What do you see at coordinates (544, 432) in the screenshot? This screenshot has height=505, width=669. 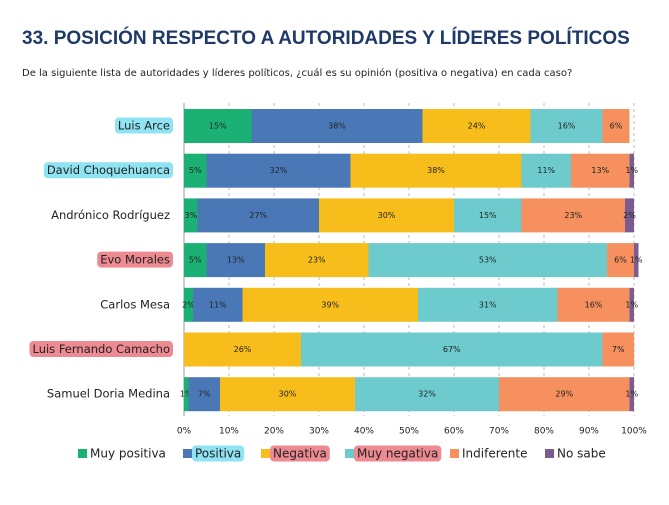 I see `x-tick-label: 80%` at bounding box center [544, 432].